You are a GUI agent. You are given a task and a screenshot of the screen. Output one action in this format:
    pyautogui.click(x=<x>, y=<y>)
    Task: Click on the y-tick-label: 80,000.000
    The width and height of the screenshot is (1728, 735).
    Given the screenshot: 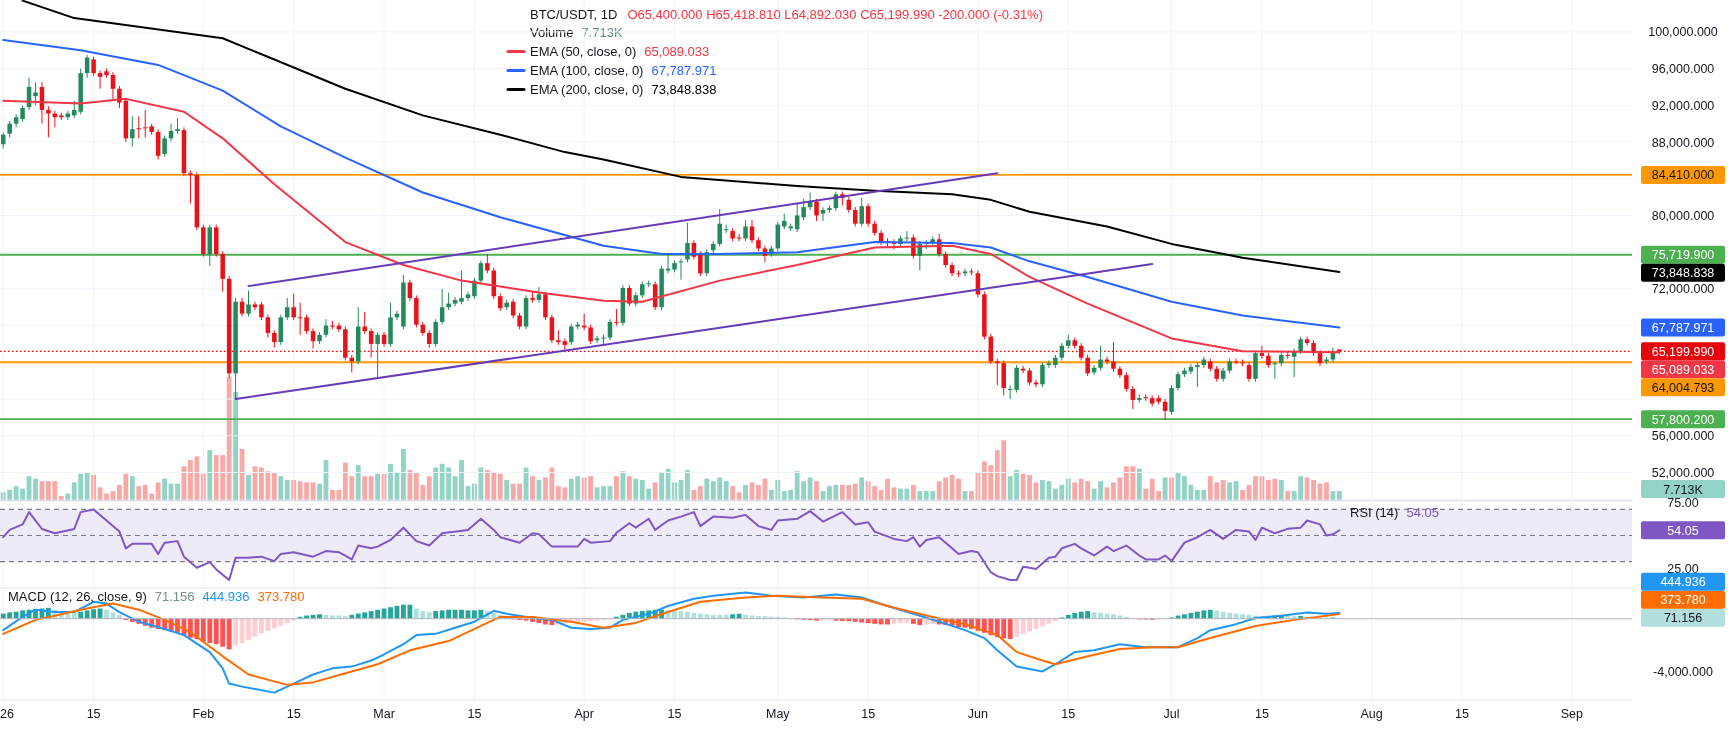 What is the action you would take?
    pyautogui.click(x=1683, y=215)
    